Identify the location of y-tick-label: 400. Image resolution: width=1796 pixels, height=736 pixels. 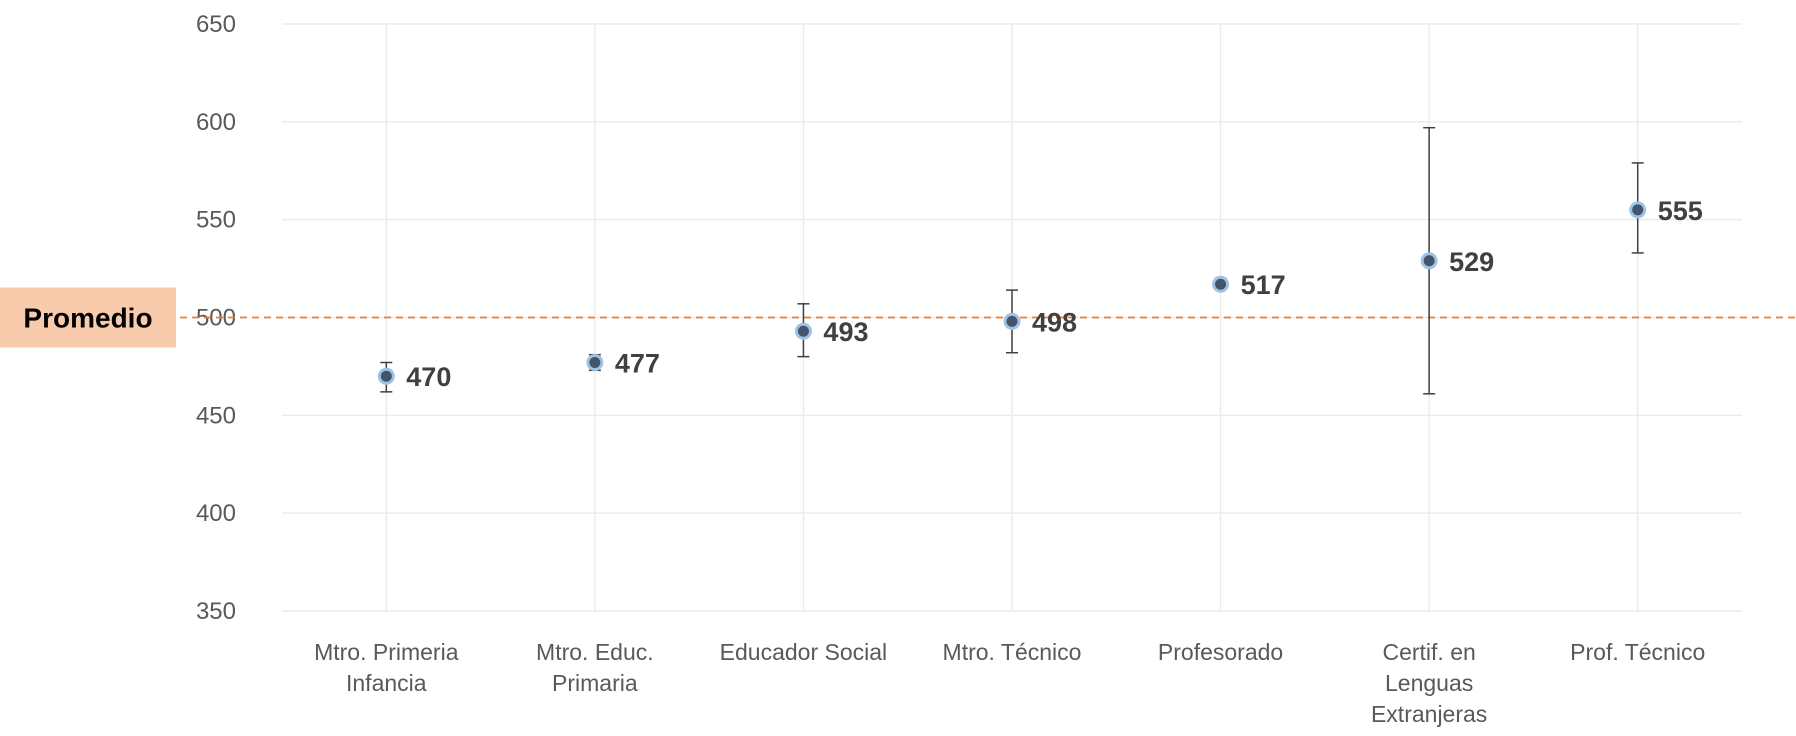
(216, 513).